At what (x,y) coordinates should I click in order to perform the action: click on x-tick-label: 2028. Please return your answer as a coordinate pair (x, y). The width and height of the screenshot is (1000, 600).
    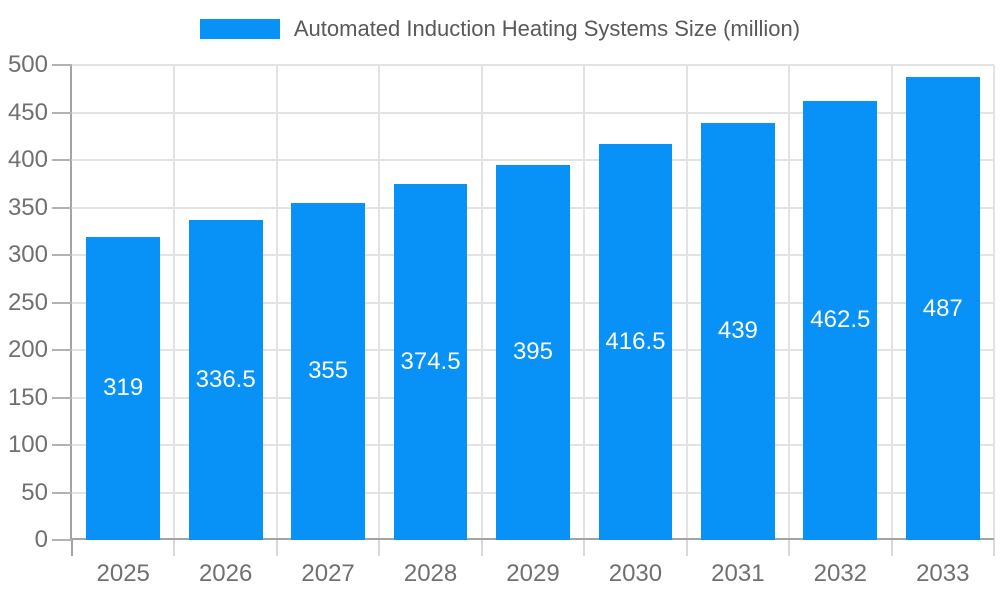
    Looking at the image, I should click on (430, 573).